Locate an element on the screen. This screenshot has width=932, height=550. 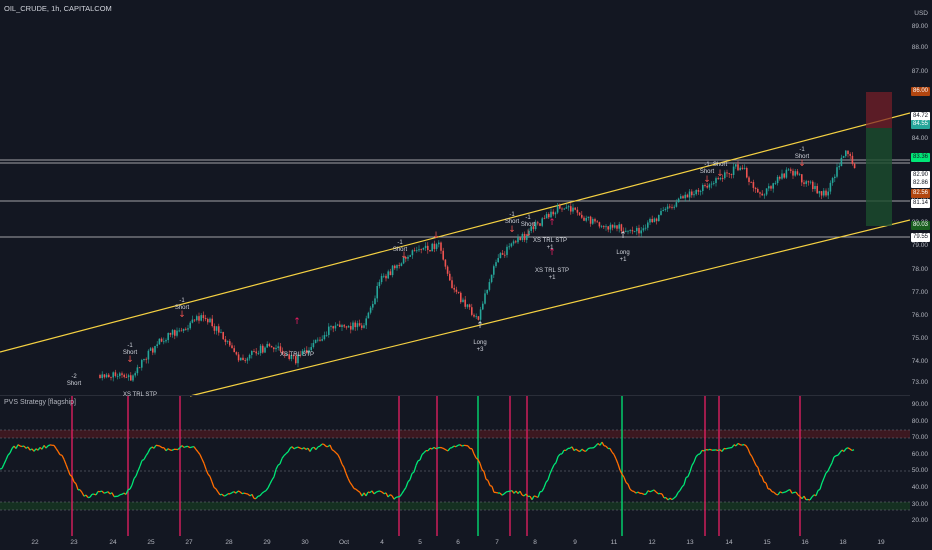
oscillator-title: PVS Strategy [flagship] is located at coordinates (40, 402).